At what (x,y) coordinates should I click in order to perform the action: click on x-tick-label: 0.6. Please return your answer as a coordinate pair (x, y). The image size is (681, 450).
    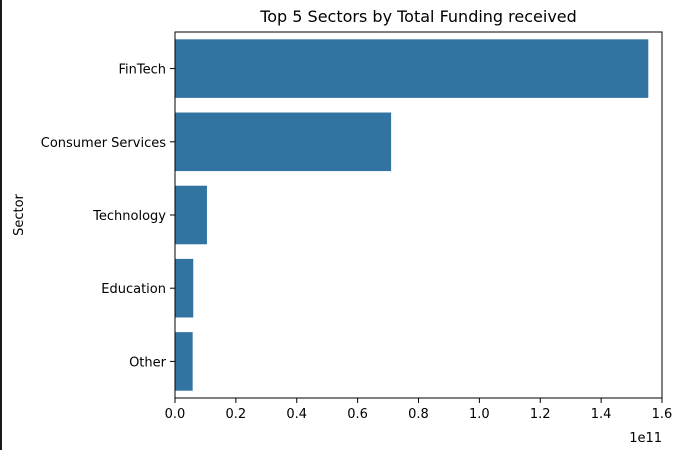
    Looking at the image, I should click on (357, 414).